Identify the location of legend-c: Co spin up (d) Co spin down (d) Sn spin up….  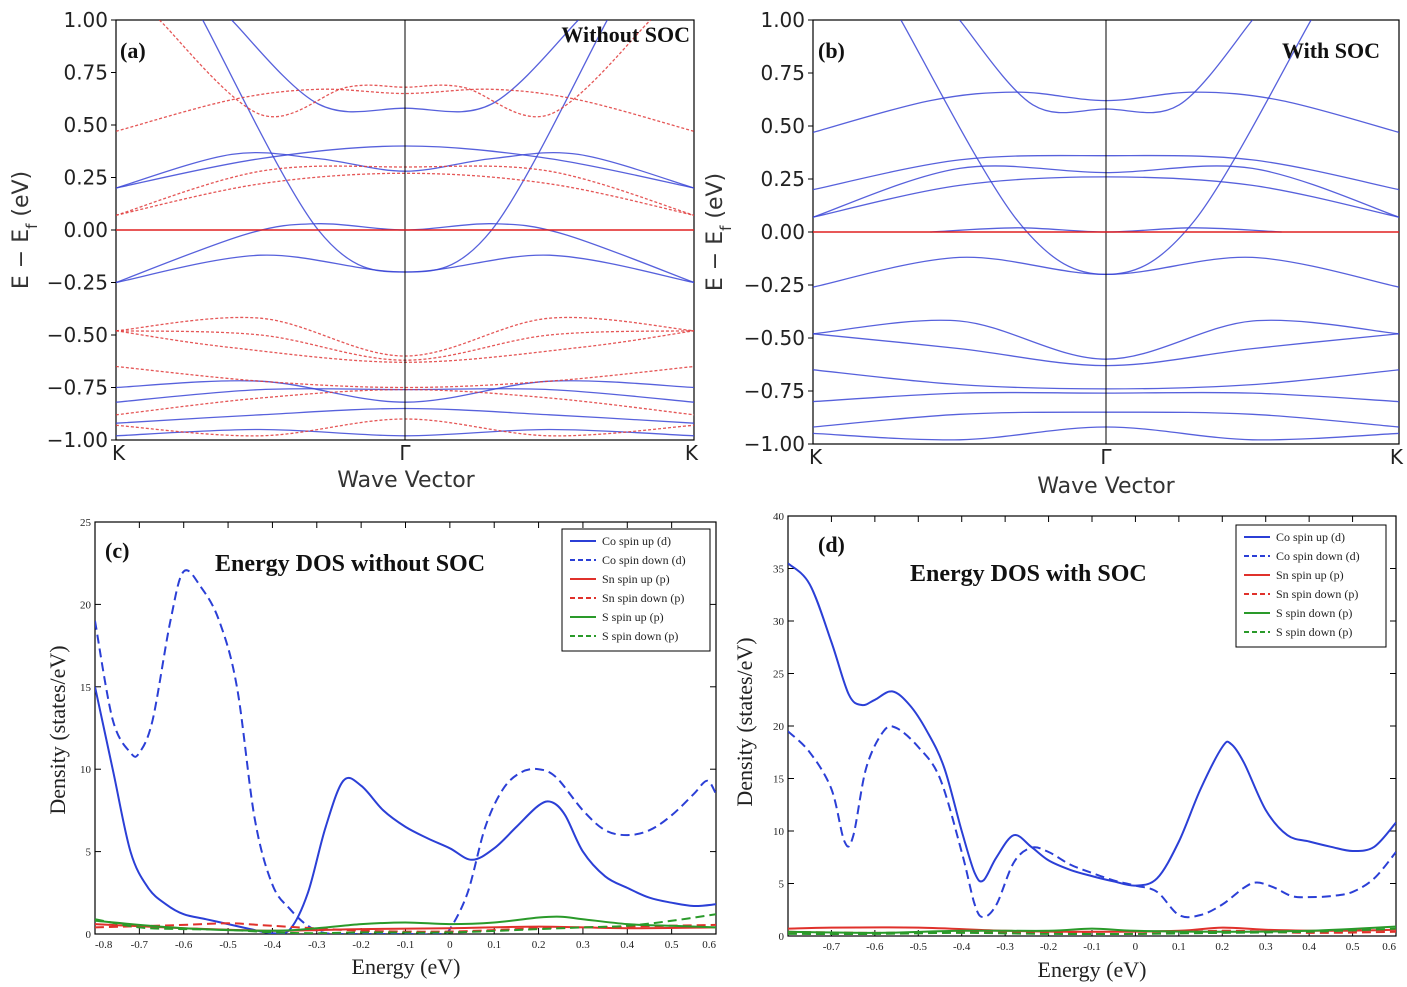
(636, 590).